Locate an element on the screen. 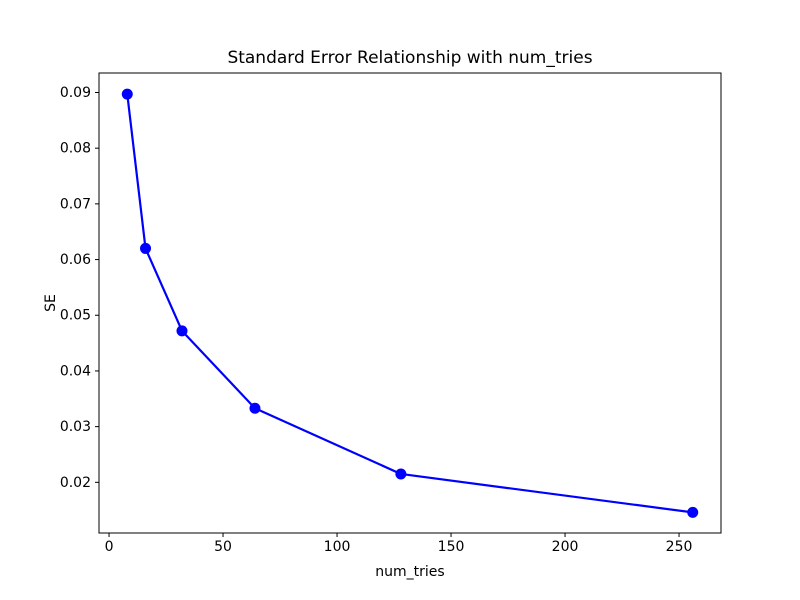  y-axis-ticks: 0.02 0.03 0.04 0.05 0.06 0.07 0.08 0.09 is located at coordinates (79, 288).